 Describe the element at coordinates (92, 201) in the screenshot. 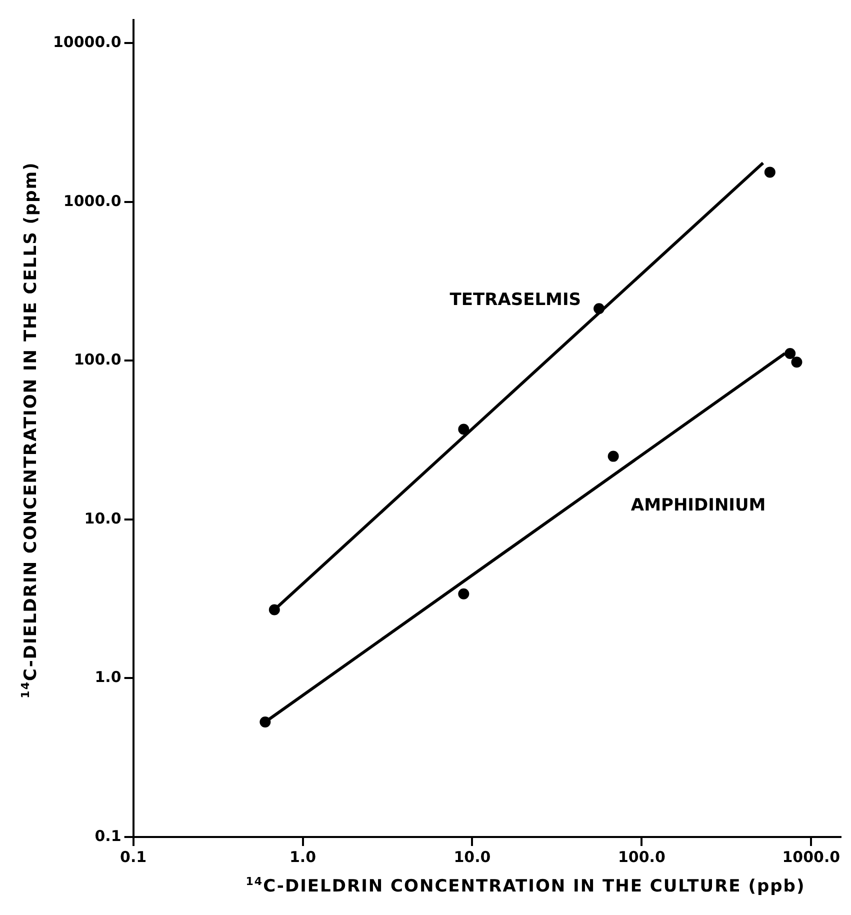

I see `y-tick-label: 1000.0` at that location.